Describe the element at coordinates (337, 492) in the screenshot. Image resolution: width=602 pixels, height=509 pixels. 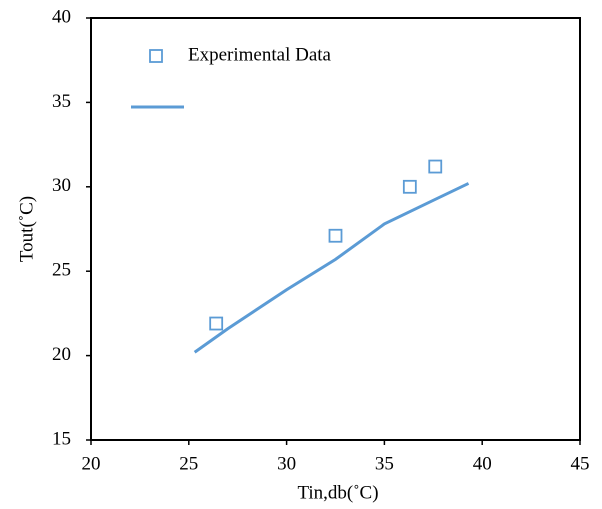
I see `x-axis-title: Tin,db(˚C)` at that location.